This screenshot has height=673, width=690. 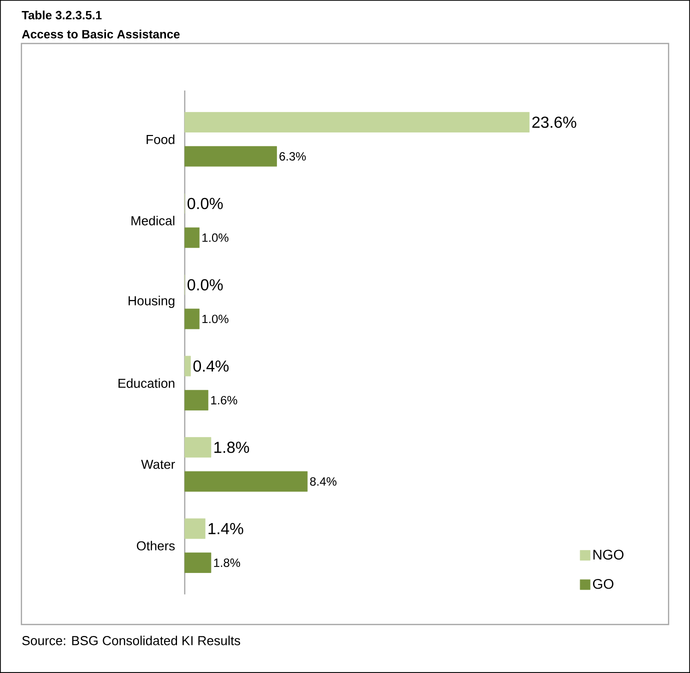 What do you see at coordinates (224, 400) in the screenshot?
I see `data-label: 1.6%` at bounding box center [224, 400].